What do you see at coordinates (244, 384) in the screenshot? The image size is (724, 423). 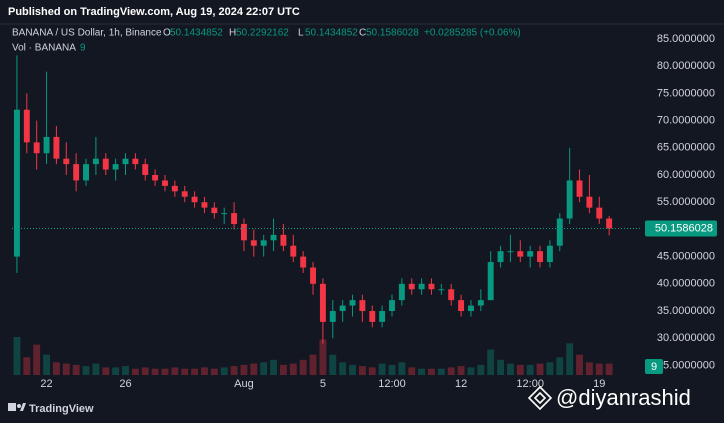 I see `x-tick-label: Aug` at bounding box center [244, 384].